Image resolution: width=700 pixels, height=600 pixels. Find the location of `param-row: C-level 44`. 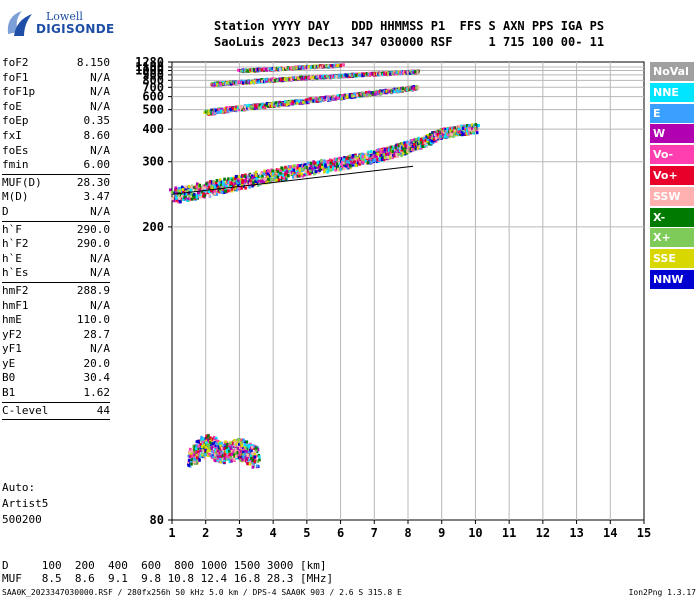

param-row: C-level 44 is located at coordinates (56, 411).